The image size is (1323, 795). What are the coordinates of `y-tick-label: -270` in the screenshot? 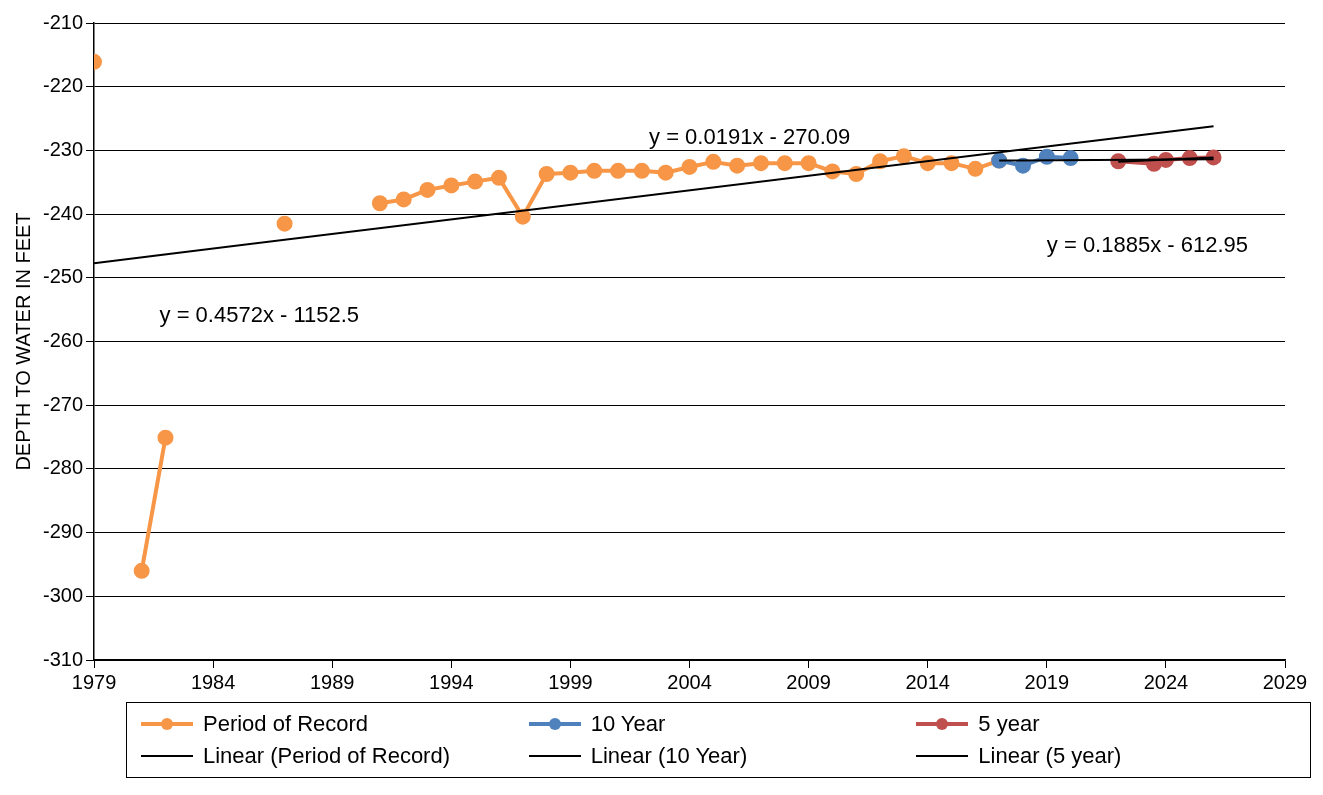 It's located at (63, 403).